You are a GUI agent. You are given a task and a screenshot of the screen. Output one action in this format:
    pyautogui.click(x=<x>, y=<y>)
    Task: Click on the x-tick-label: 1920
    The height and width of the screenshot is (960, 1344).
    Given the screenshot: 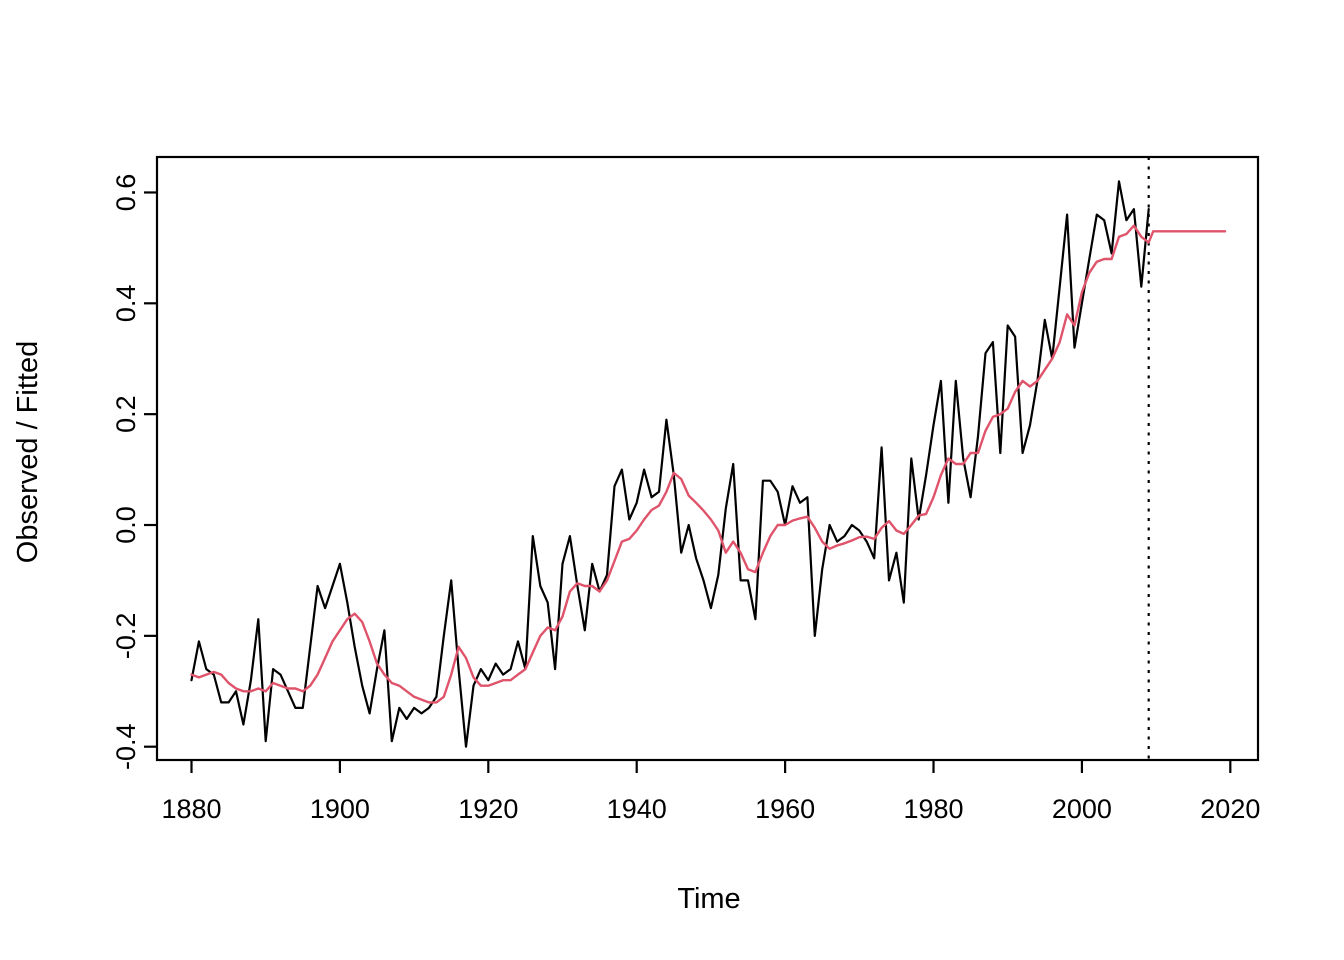 What is the action you would take?
    pyautogui.click(x=488, y=809)
    